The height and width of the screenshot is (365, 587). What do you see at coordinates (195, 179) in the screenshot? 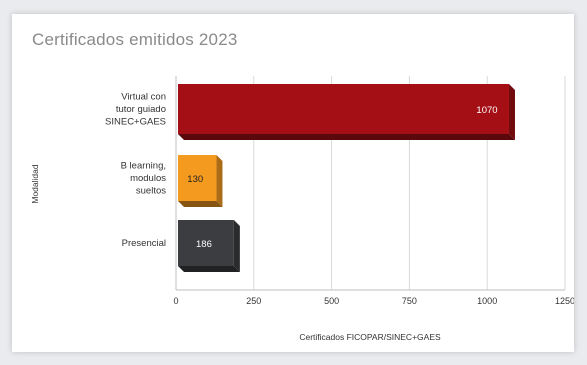
I see `data-label: 130` at bounding box center [195, 179].